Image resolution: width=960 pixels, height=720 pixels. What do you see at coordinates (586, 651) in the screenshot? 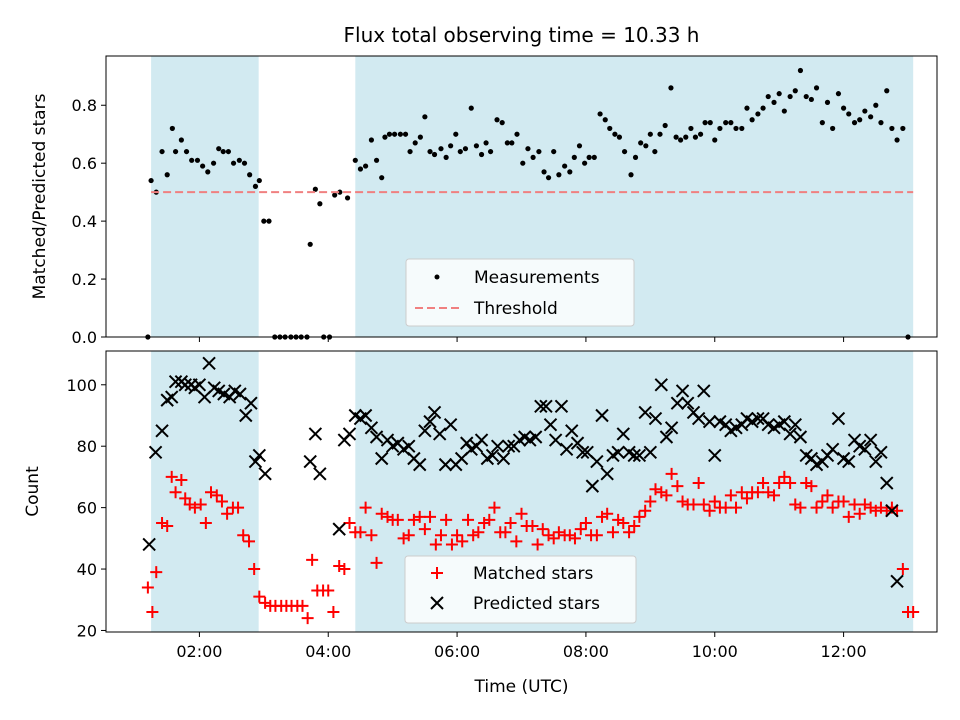
I see `x-tick-label: 08:00` at bounding box center [586, 651].